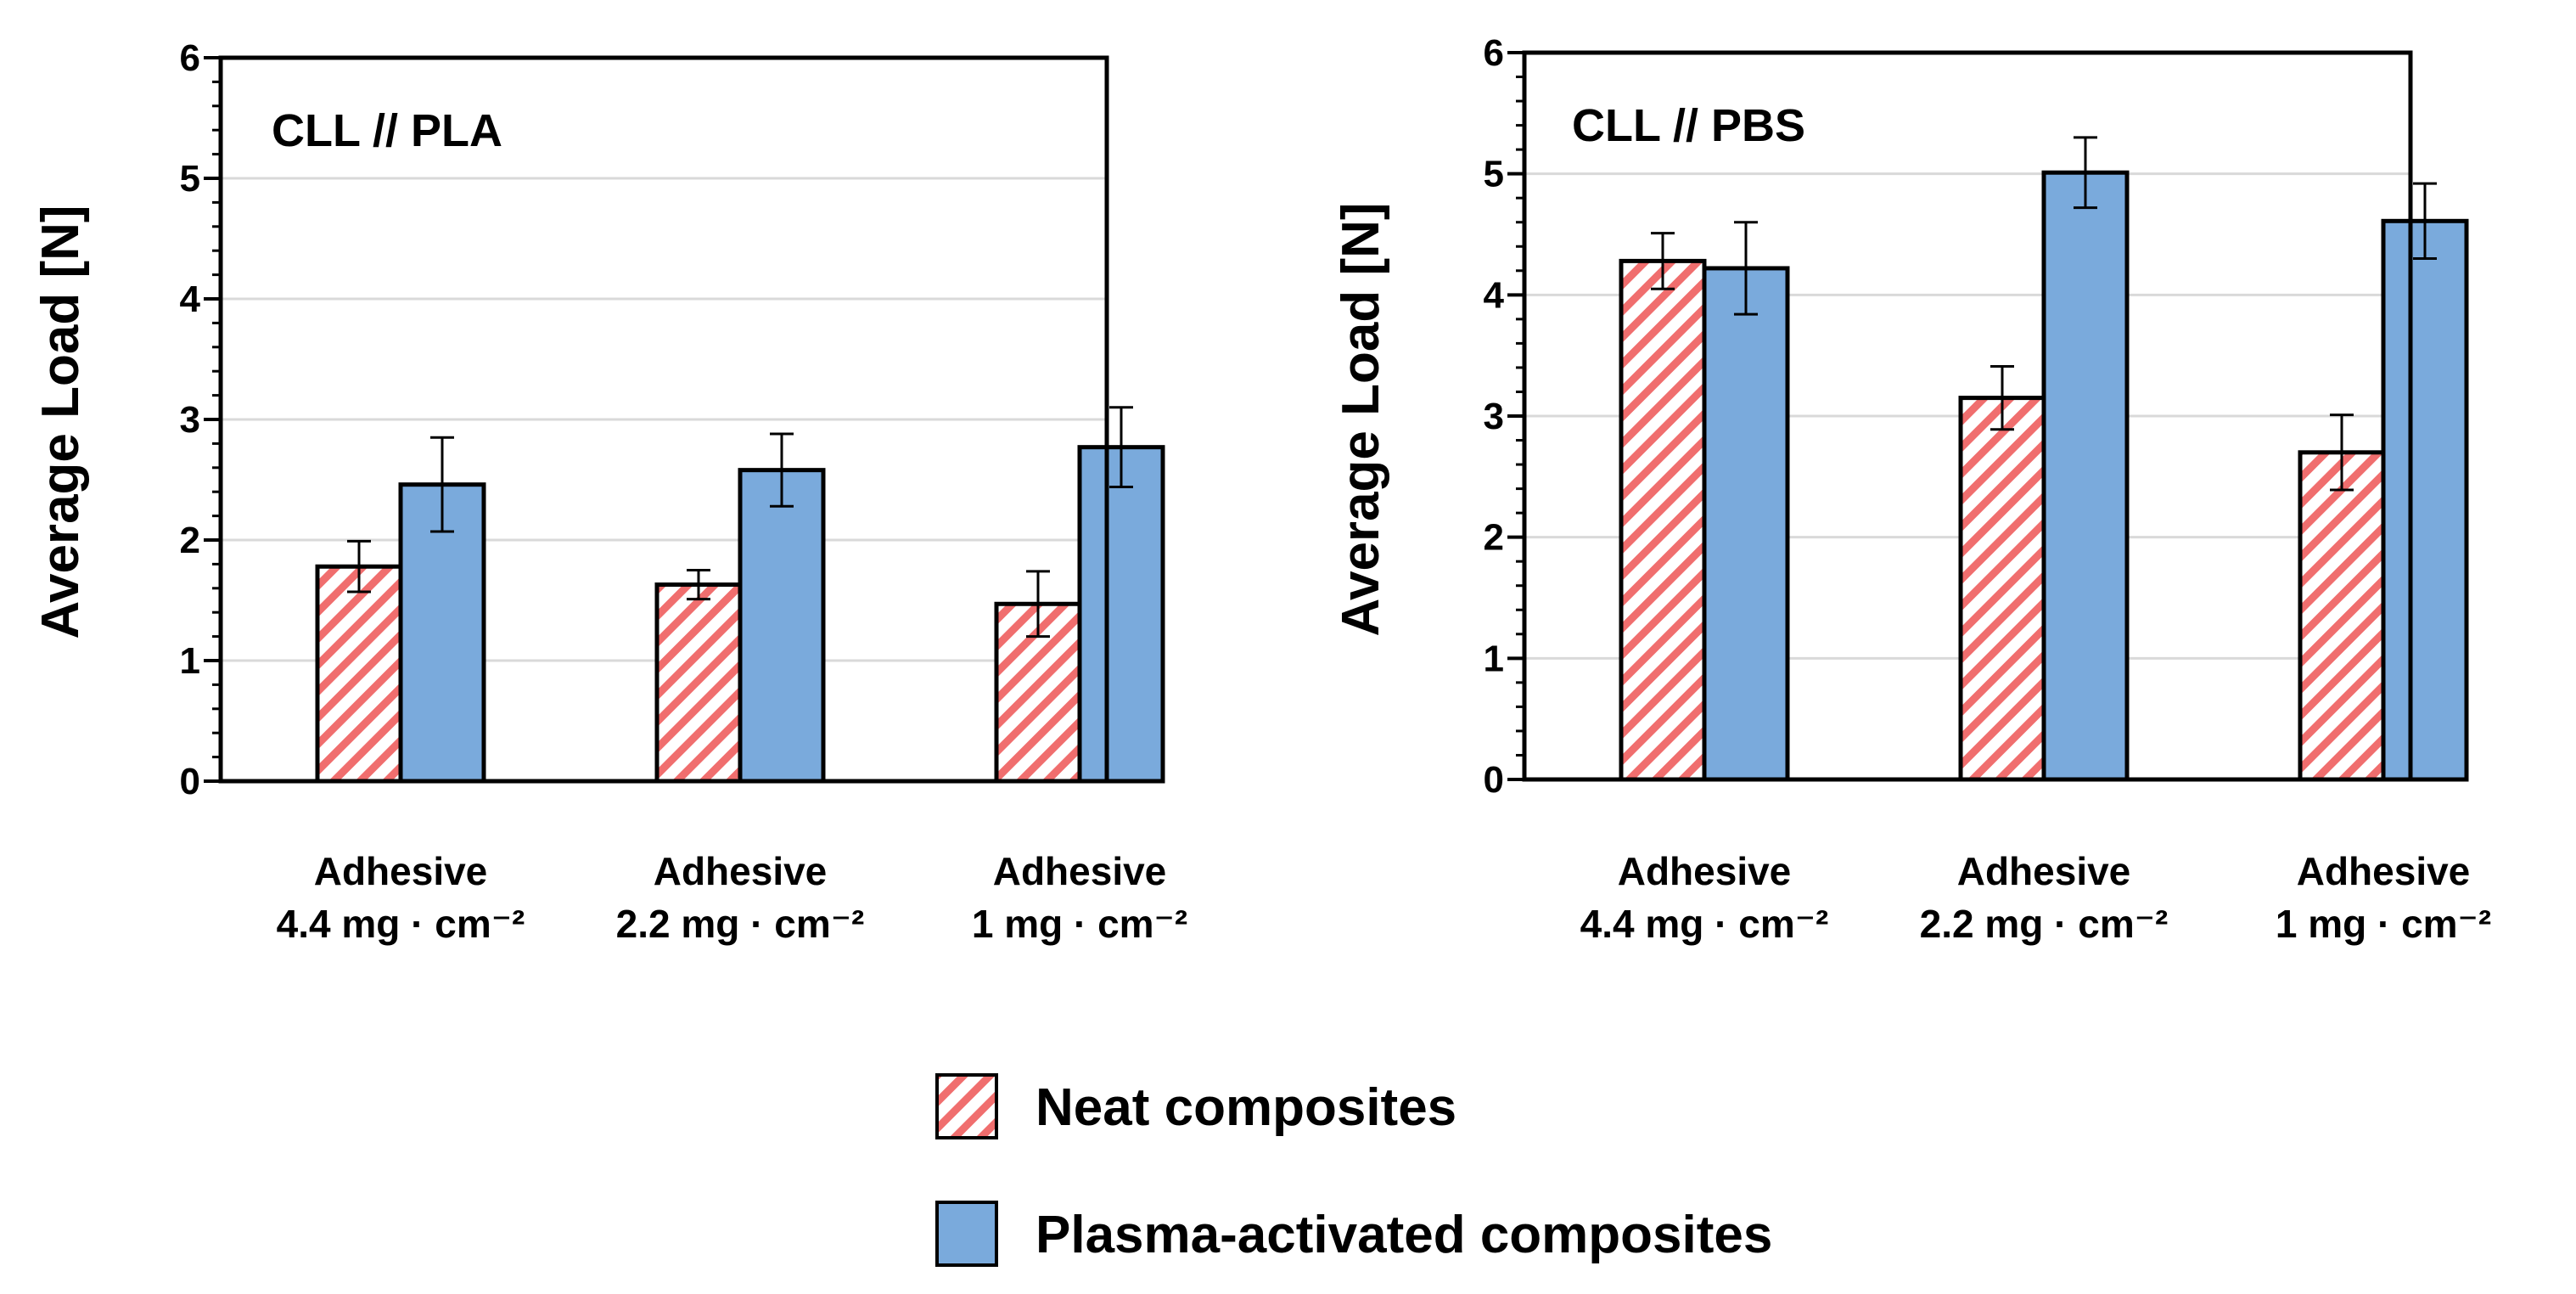 Image resolution: width=2576 pixels, height=1294 pixels. I want to click on legend-label-plasma: Plasma-activated composites, so click(1403, 1235).